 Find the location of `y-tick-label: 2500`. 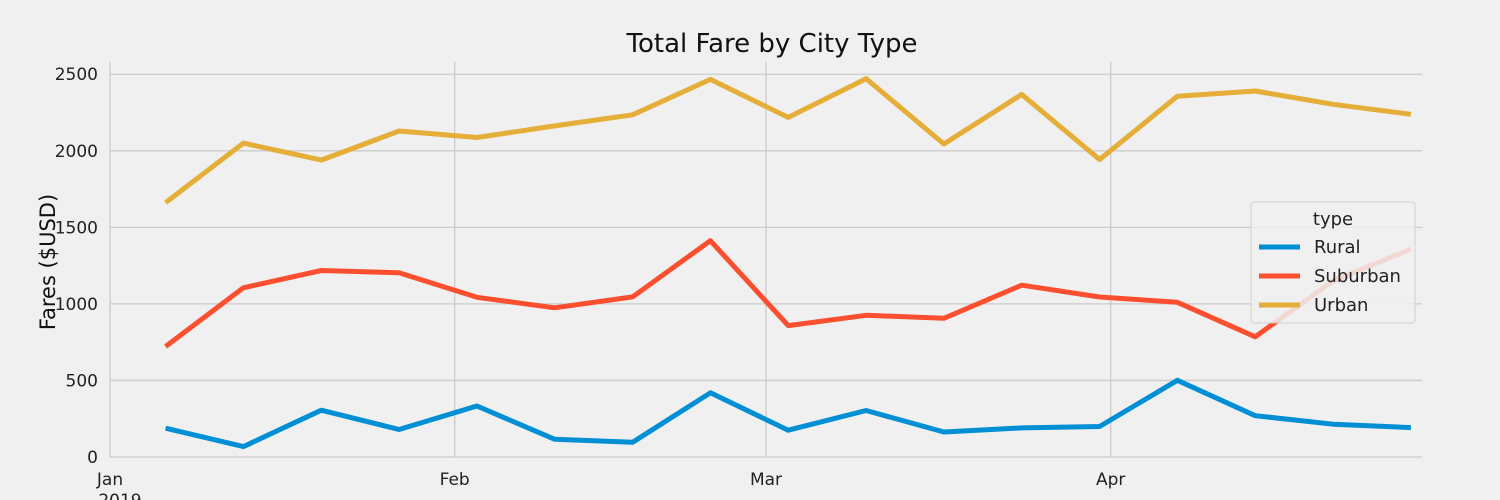

y-tick-label: 2500 is located at coordinates (76, 75).